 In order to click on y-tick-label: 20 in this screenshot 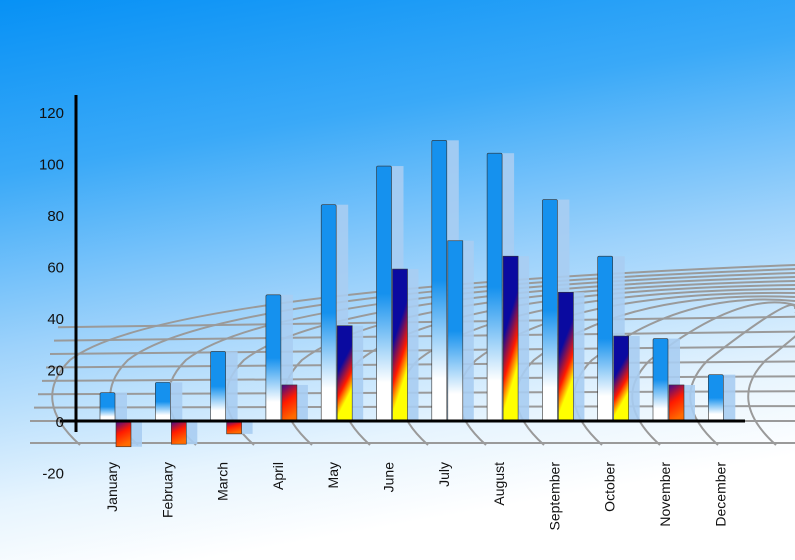, I will do `click(55, 371)`.